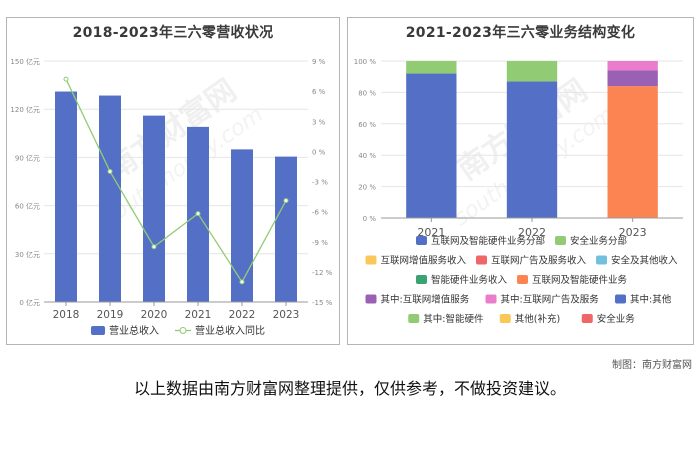  Describe the element at coordinates (424, 261) in the screenshot. I see `legend-label: 互联网增值服务收入` at that location.